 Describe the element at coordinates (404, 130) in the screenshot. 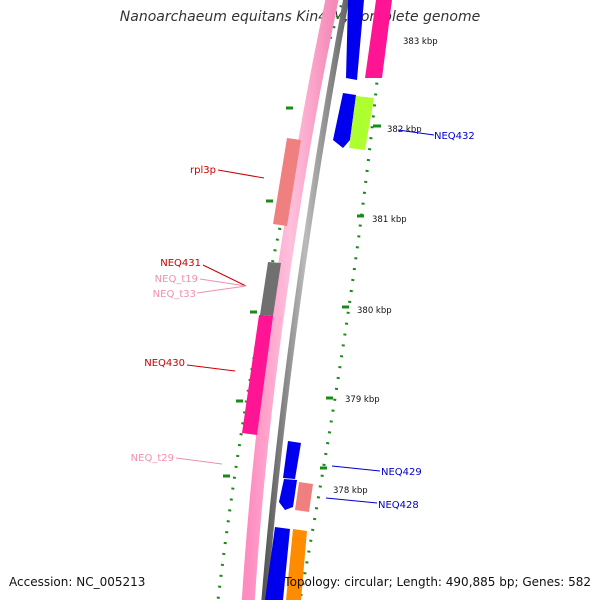

I see `tick-label-382: 382 kbp` at that location.